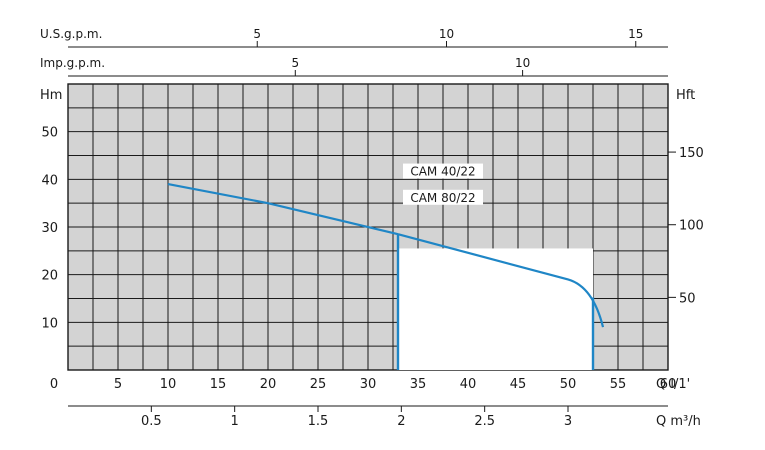  I want to click on m3h-tick-label: 0.5, so click(151, 421).